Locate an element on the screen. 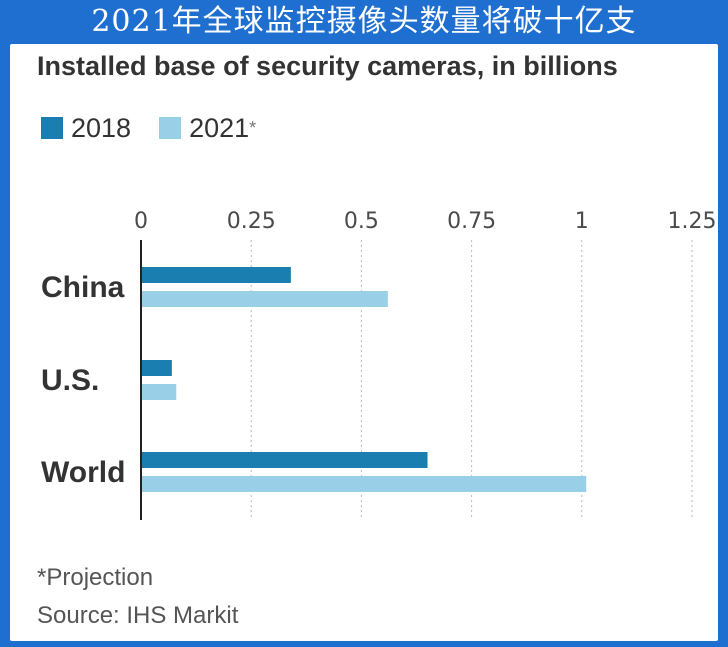 This screenshot has width=728, height=647. legend-item-2021: 2021 * is located at coordinates (207, 128).